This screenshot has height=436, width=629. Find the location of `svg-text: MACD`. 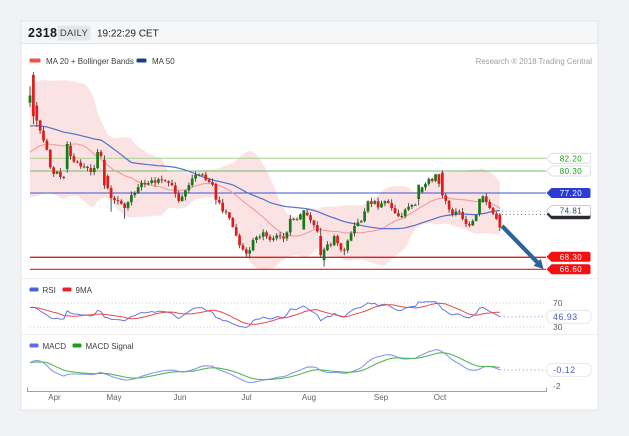

svg-text: MACD is located at coordinates (55, 346).